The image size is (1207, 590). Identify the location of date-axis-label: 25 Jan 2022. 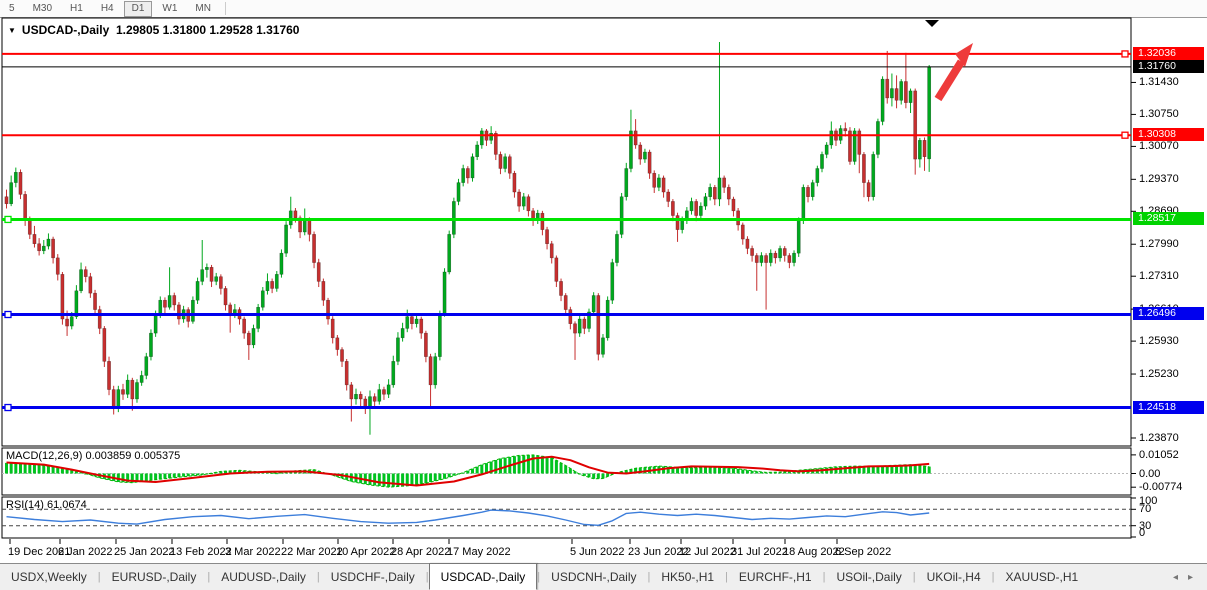
(144, 552).